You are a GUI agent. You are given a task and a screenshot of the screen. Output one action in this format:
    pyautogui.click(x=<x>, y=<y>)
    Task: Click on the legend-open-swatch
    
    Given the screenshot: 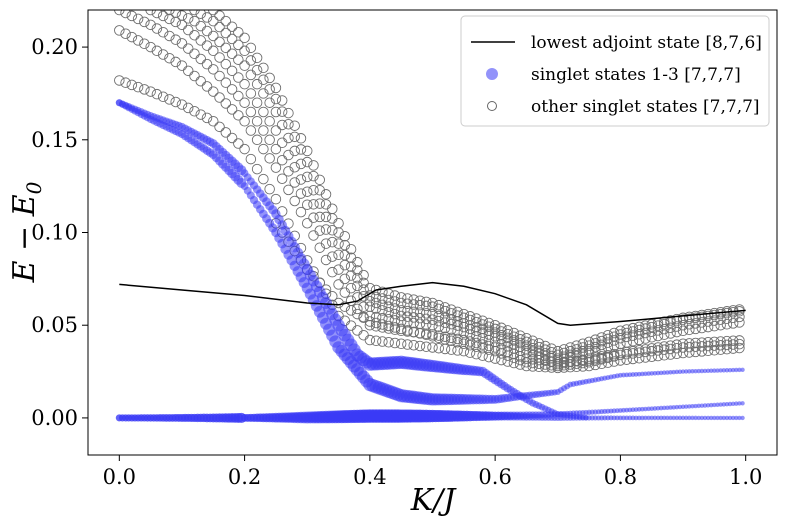 What is the action you would take?
    pyautogui.click(x=492, y=106)
    